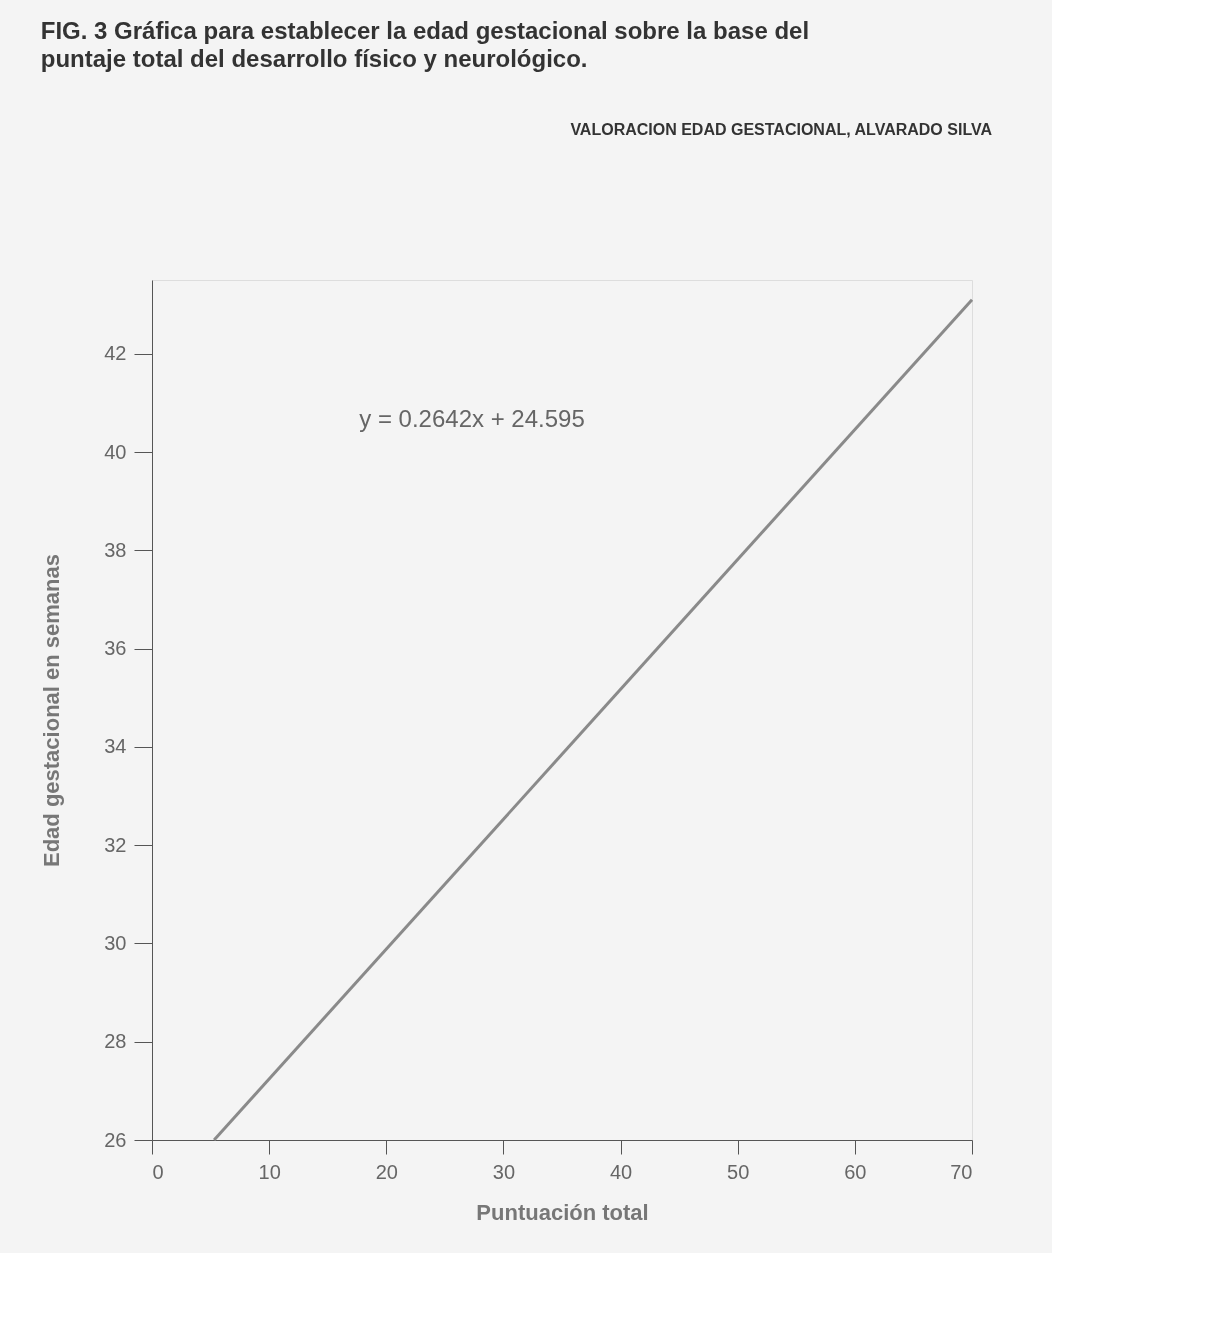  I want to click on x-tick-label: 40, so click(621, 1171).